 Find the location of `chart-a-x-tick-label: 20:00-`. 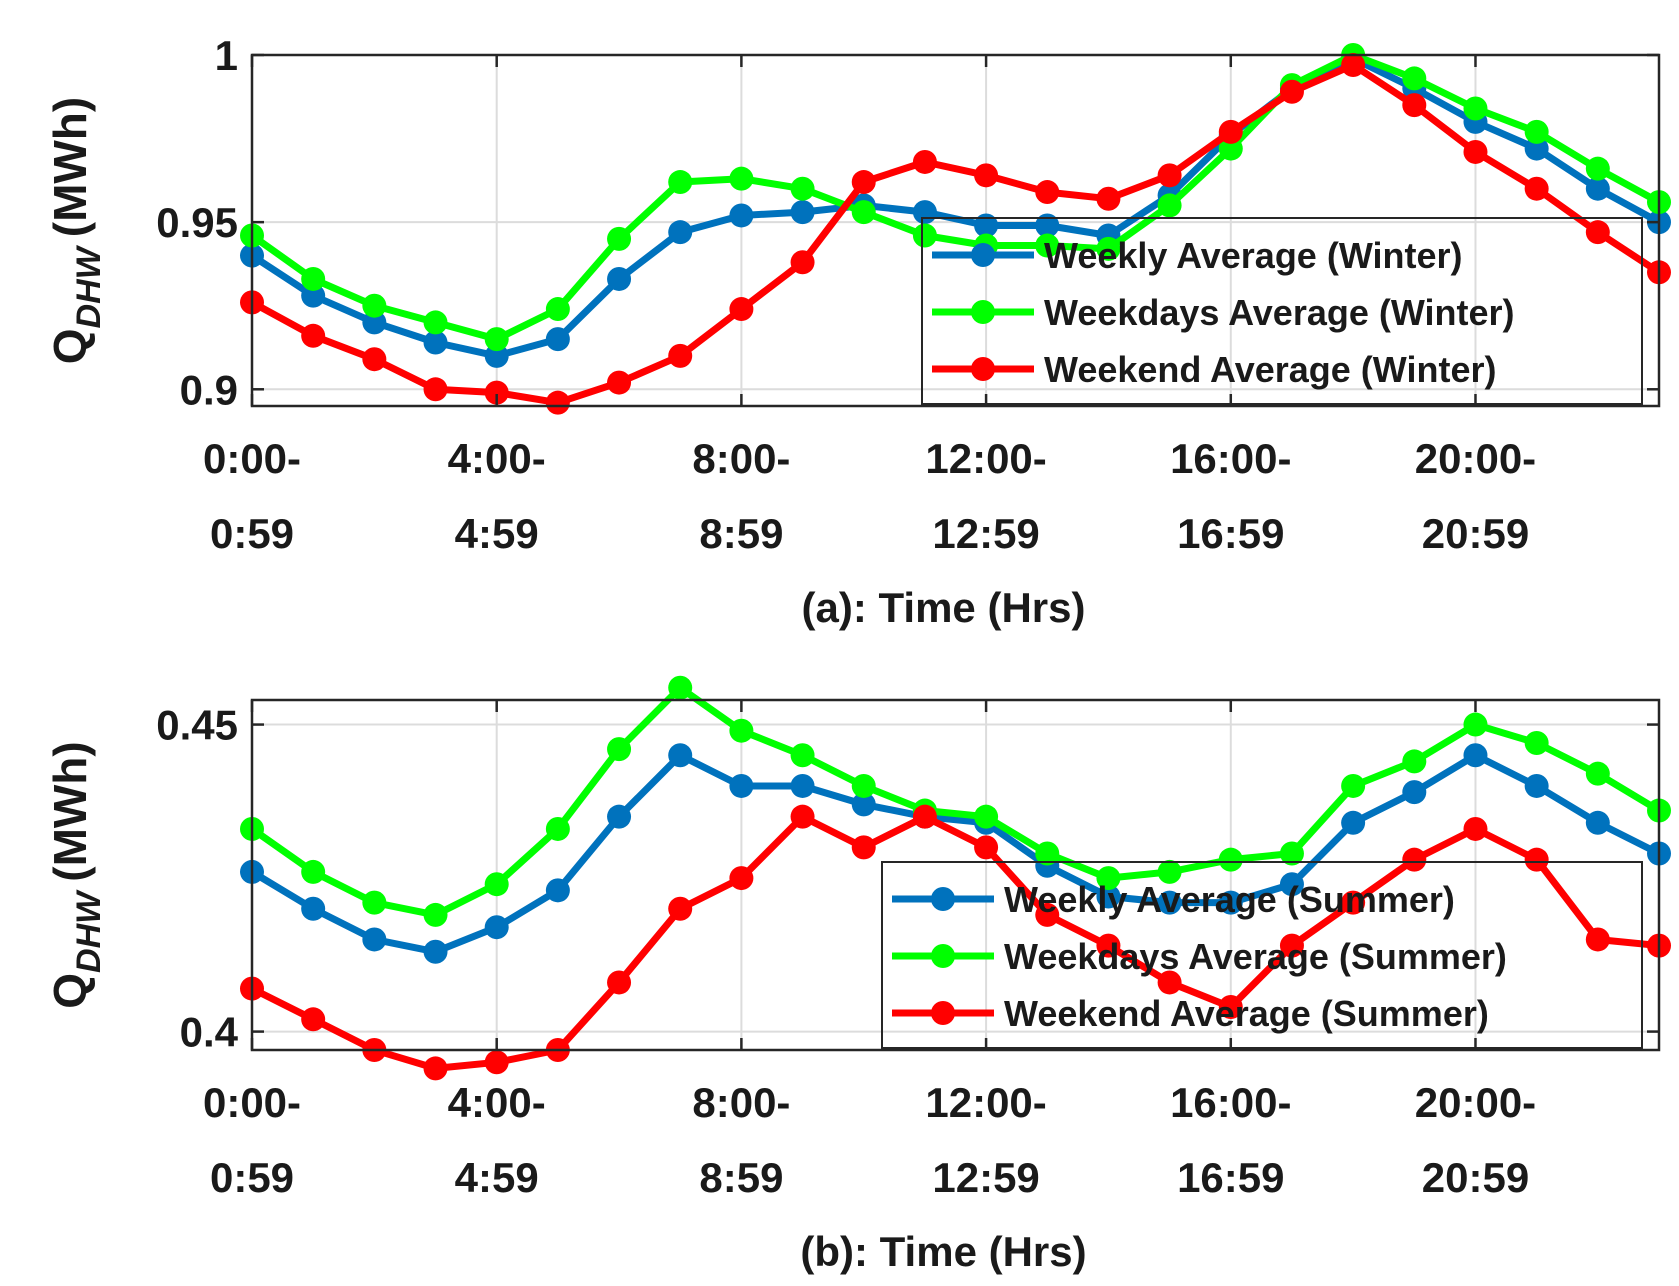

chart-a-x-tick-label: 20:00- is located at coordinates (1475, 458).